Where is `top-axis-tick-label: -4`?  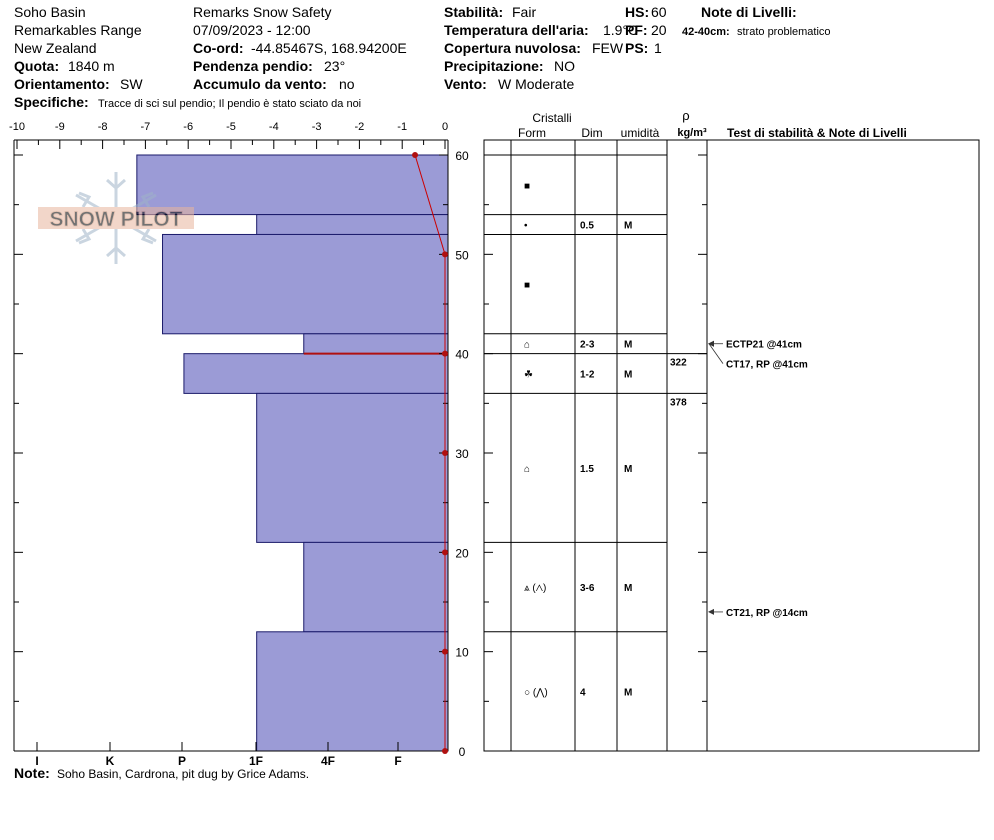
top-axis-tick-label: -4 is located at coordinates (274, 127).